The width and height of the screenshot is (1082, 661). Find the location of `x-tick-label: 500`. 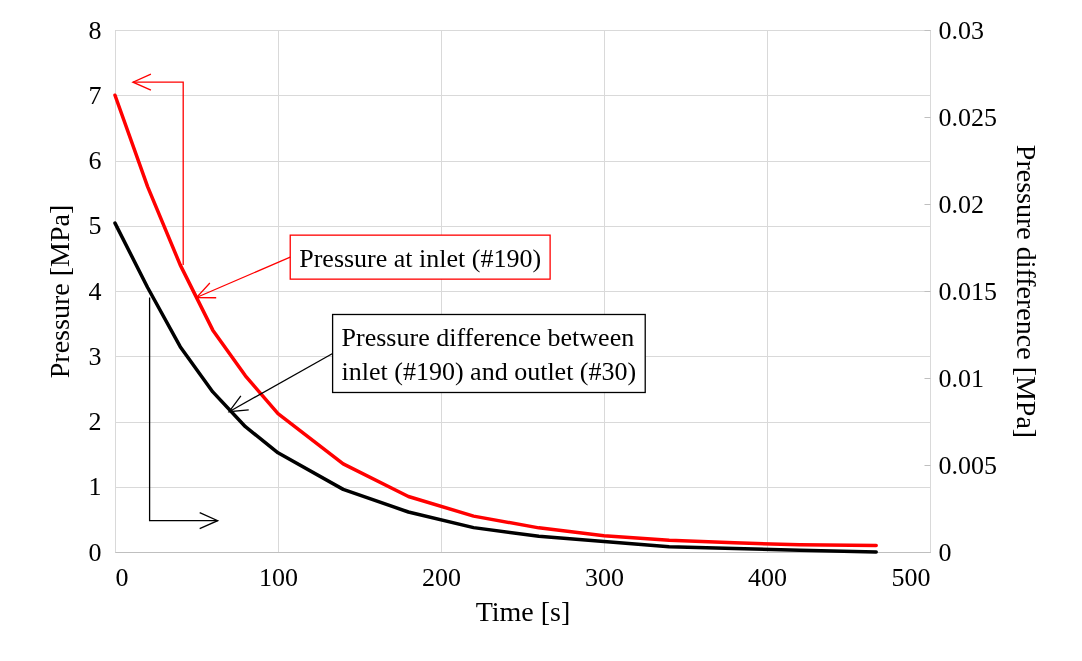

x-tick-label: 500 is located at coordinates (911, 577).